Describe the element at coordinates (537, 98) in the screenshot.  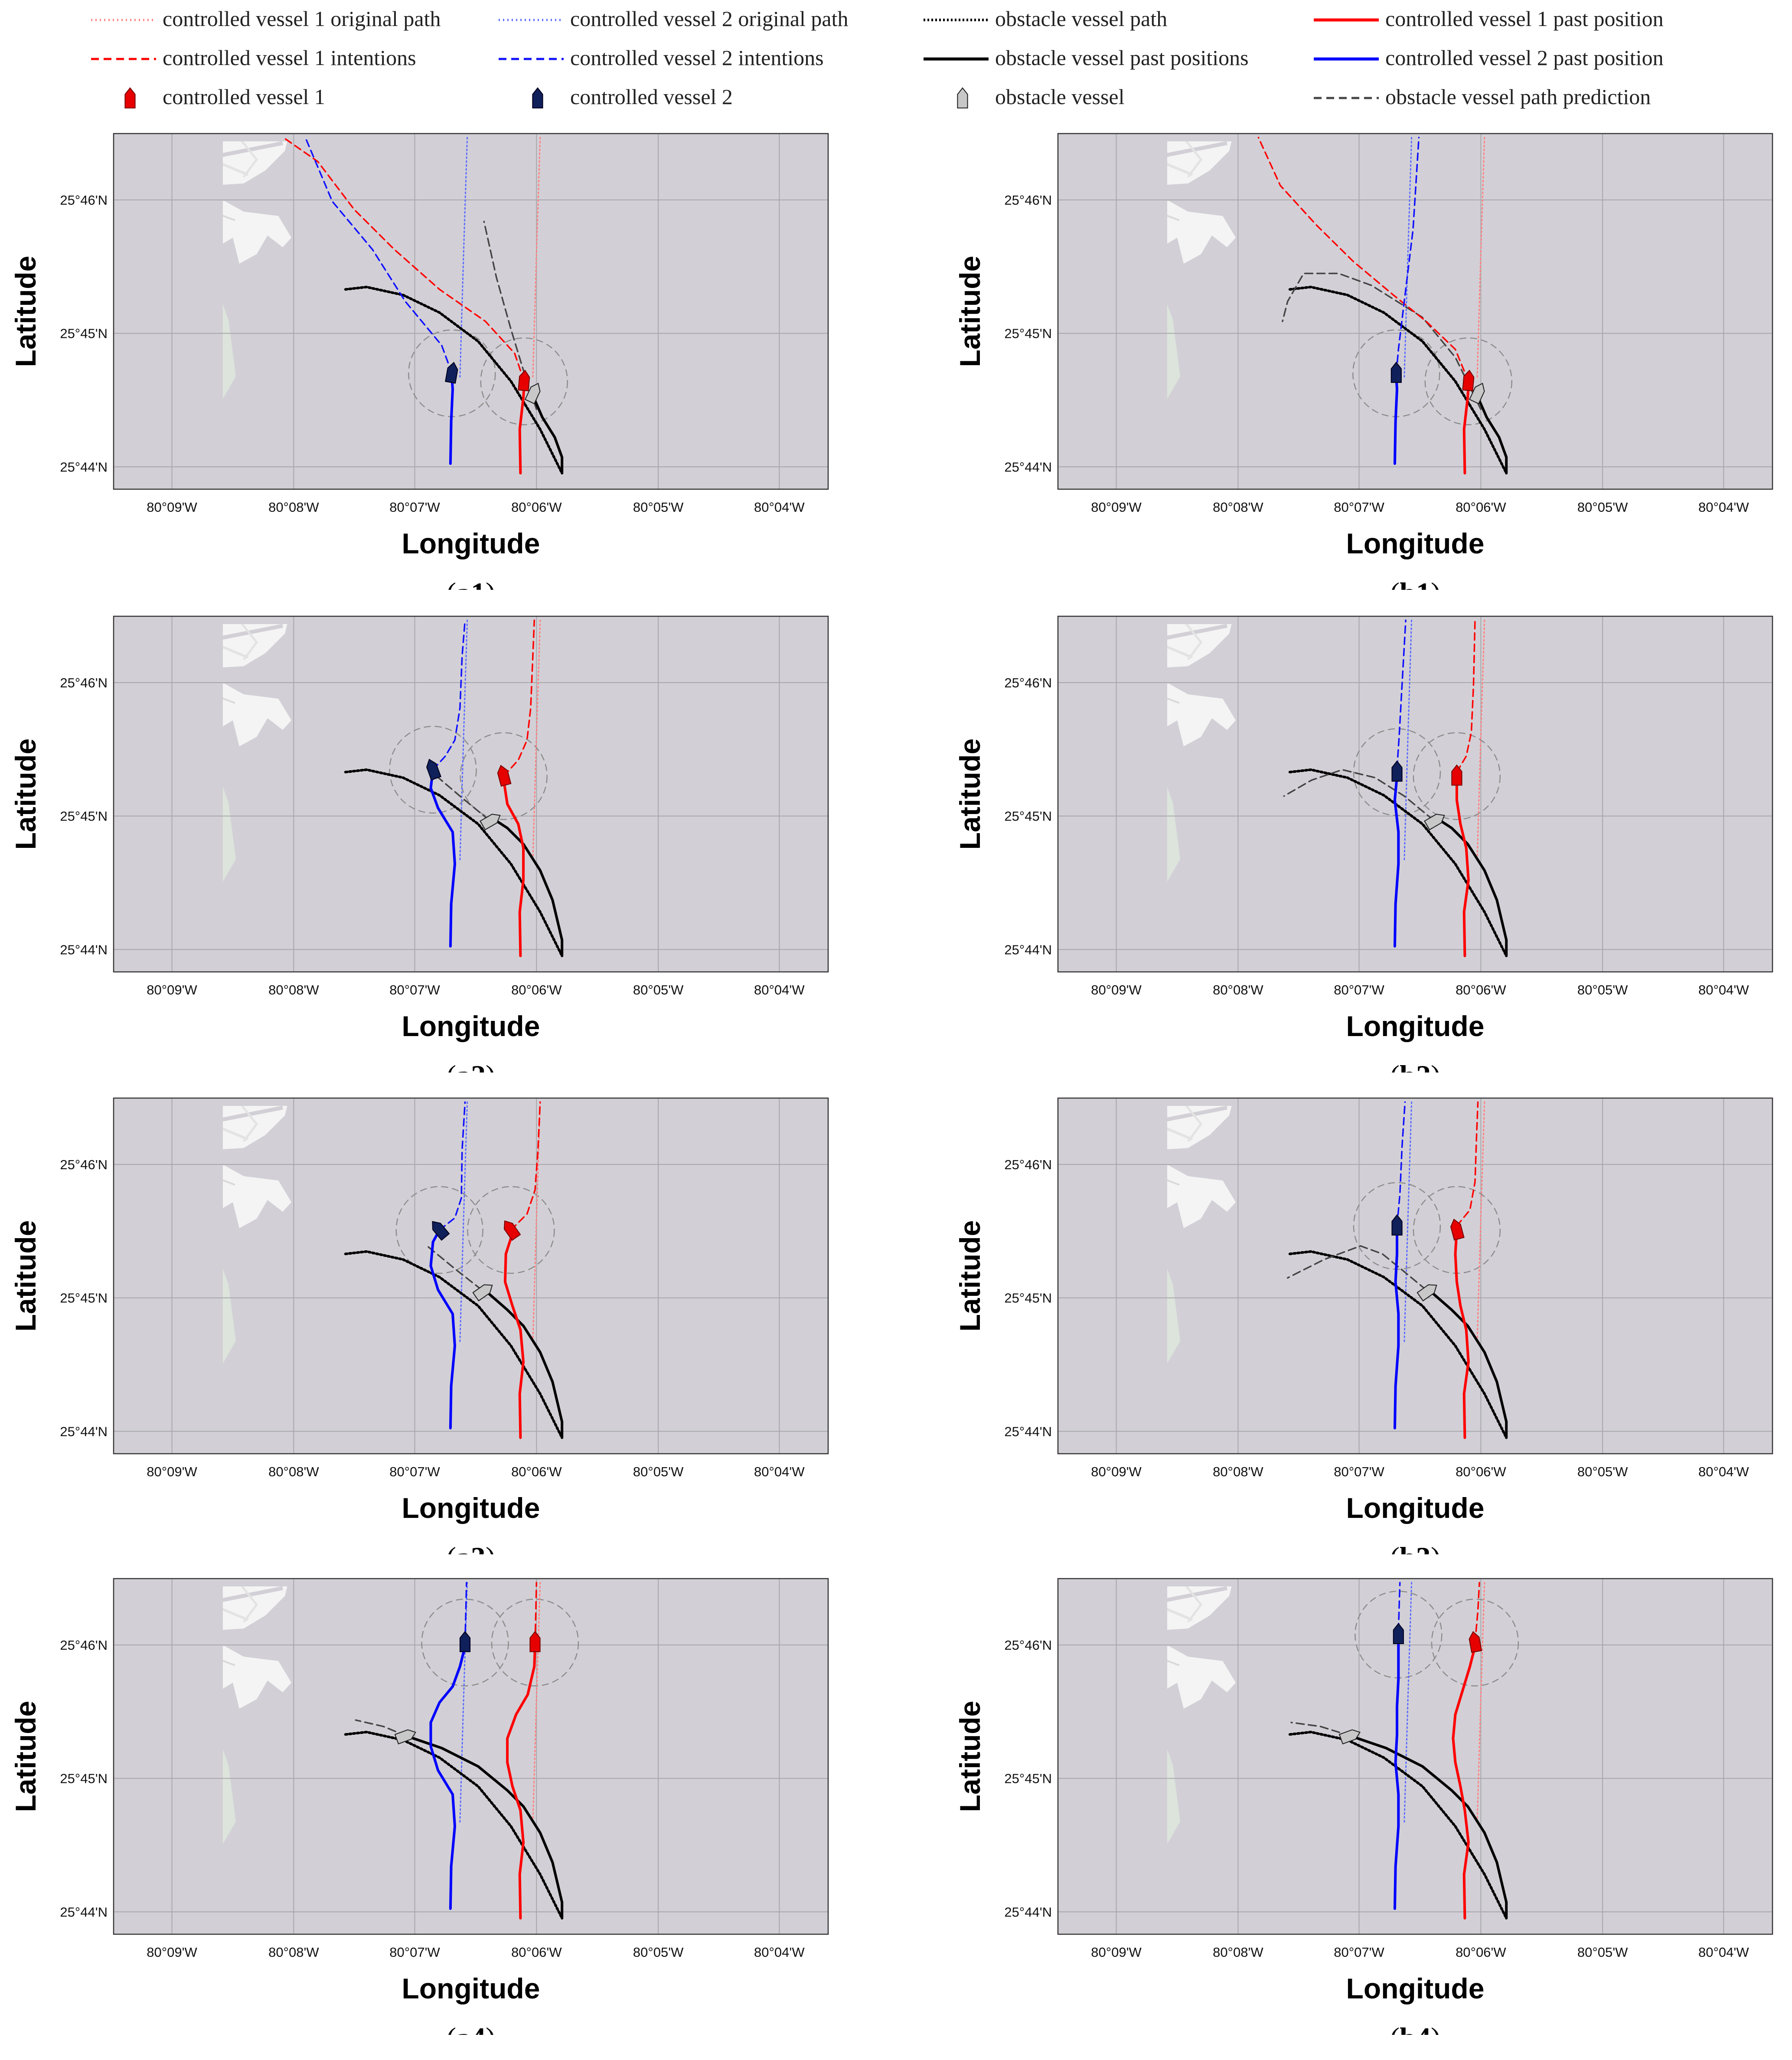
I see `legend-marker-cv2` at that location.